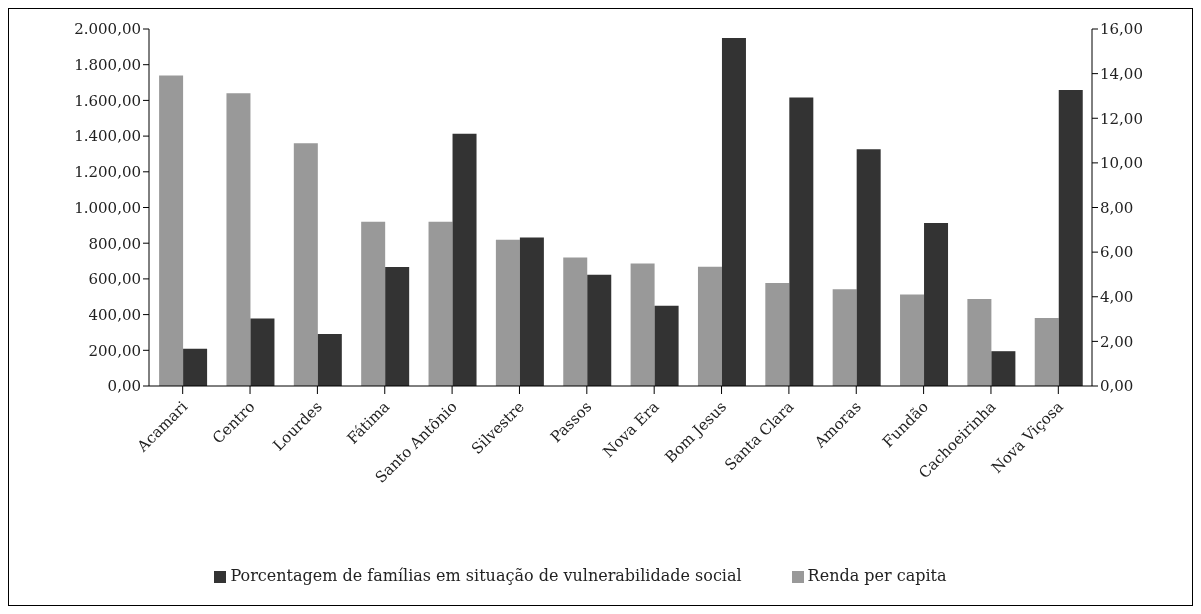 The width and height of the screenshot is (1201, 614). What do you see at coordinates (107, 65) in the screenshot?
I see `y-tick-label: 1.800,00` at bounding box center [107, 65].